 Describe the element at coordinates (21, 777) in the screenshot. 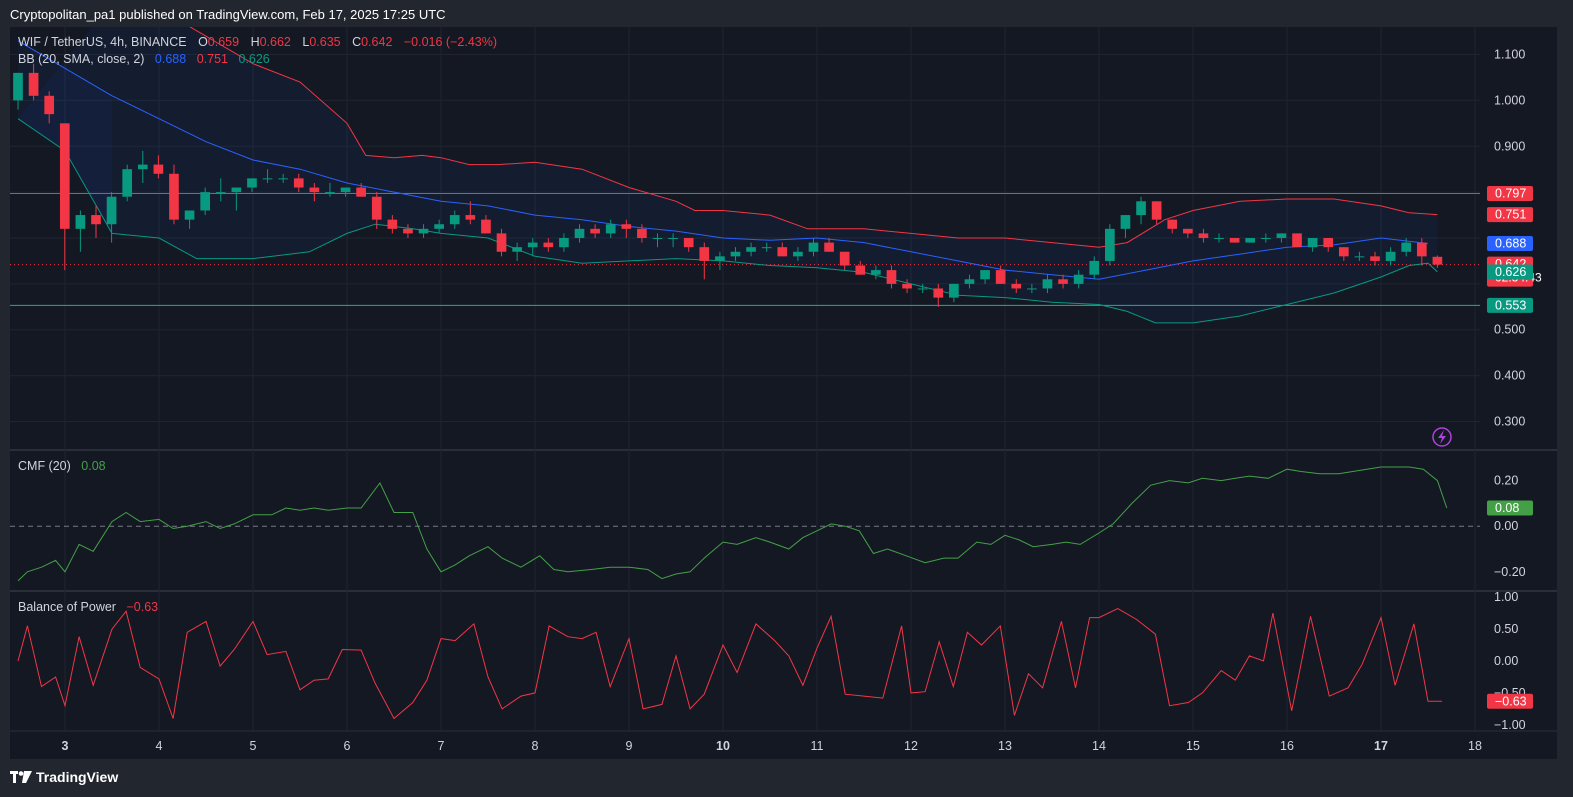

I see `tradingview-logo-icon` at that location.